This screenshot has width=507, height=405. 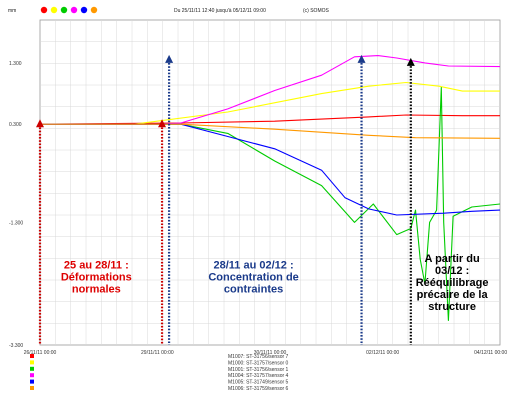 What do you see at coordinates (258, 363) in the screenshot?
I see `legend-label: M1000: ST-31757/sensor 0` at bounding box center [258, 363].